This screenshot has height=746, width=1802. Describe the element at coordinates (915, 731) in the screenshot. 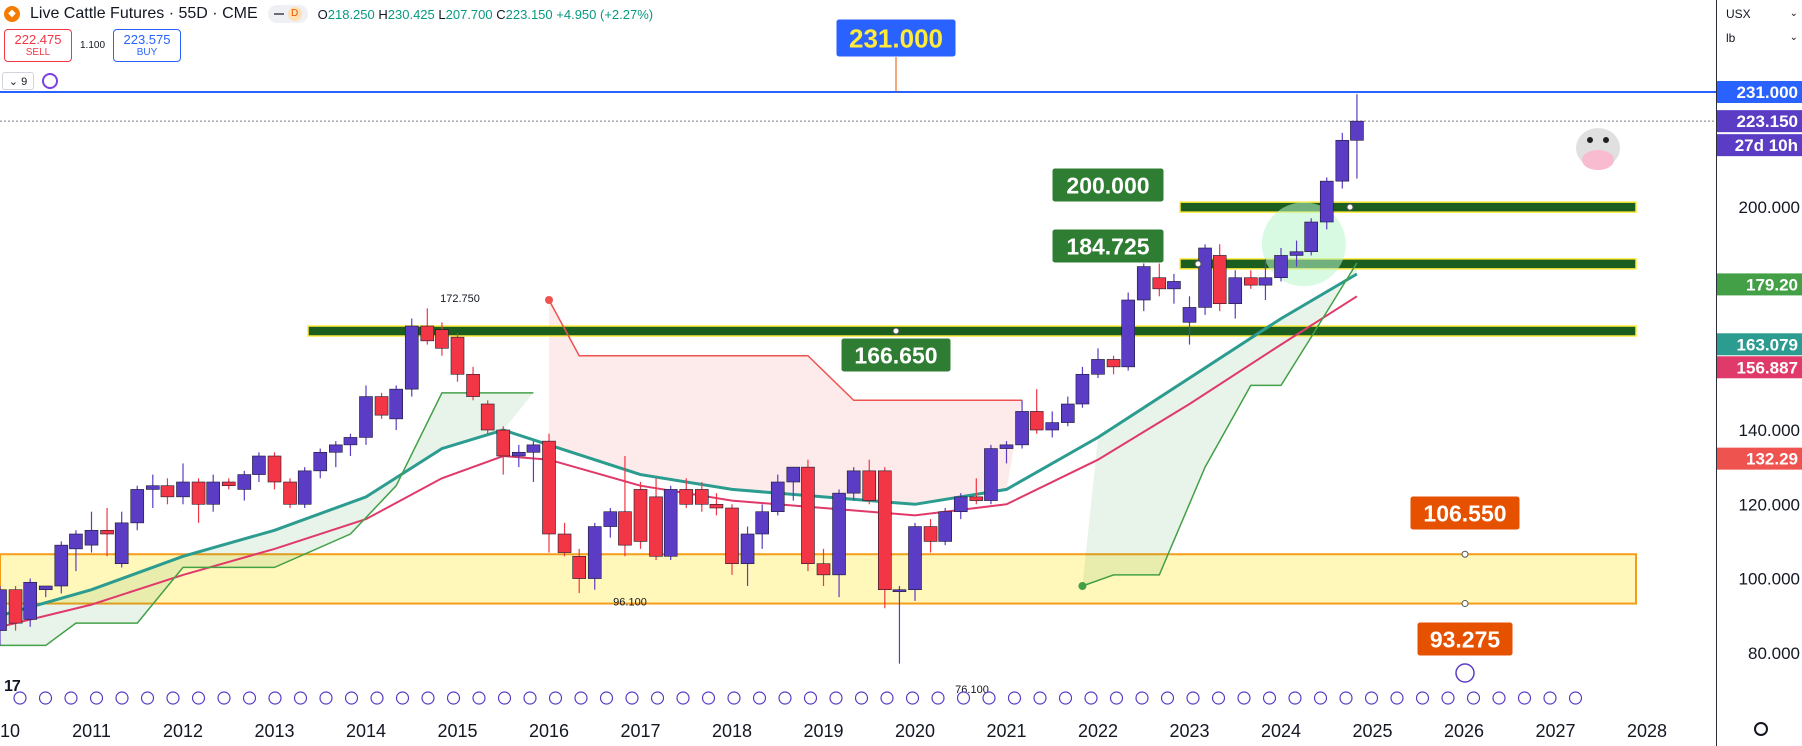

I see `x-tick-label: 2020` at that location.